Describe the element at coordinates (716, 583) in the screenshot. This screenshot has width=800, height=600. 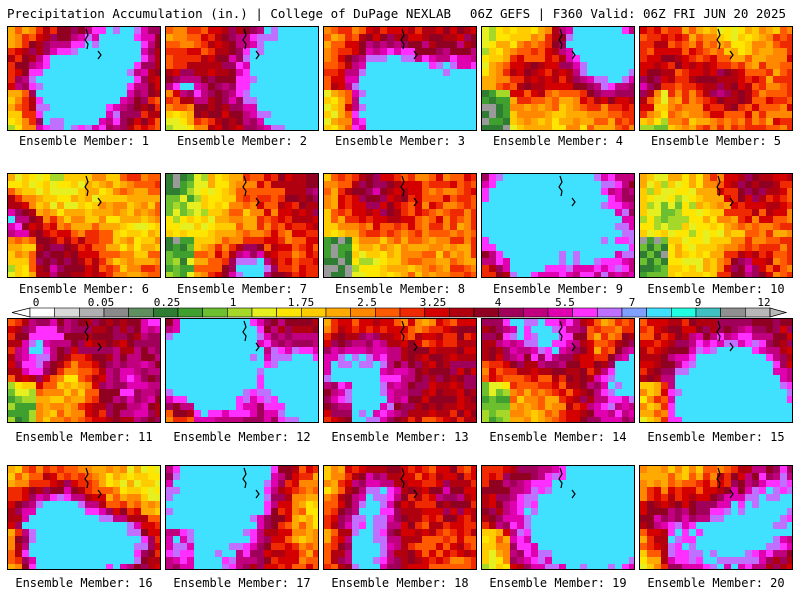
I see `ensemble-member-label: Ensemble Member: 20` at that location.